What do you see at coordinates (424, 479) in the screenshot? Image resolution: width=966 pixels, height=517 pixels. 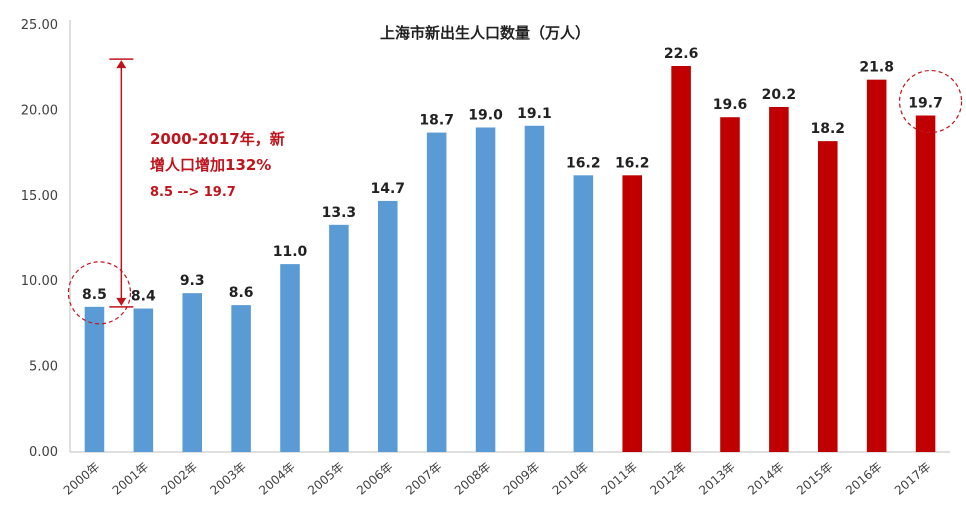 I see `x-tick-label: 2007年` at bounding box center [424, 479].